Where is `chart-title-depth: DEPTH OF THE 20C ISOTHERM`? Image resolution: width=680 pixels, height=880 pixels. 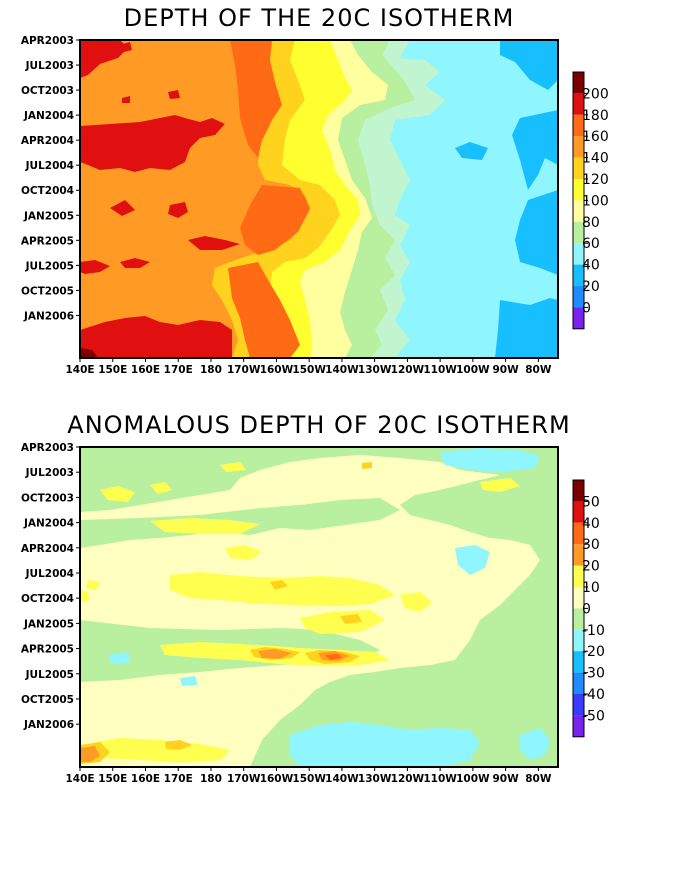
chart-title-depth: DEPTH OF THE 20C ISOTHERM is located at coordinates (319, 18).